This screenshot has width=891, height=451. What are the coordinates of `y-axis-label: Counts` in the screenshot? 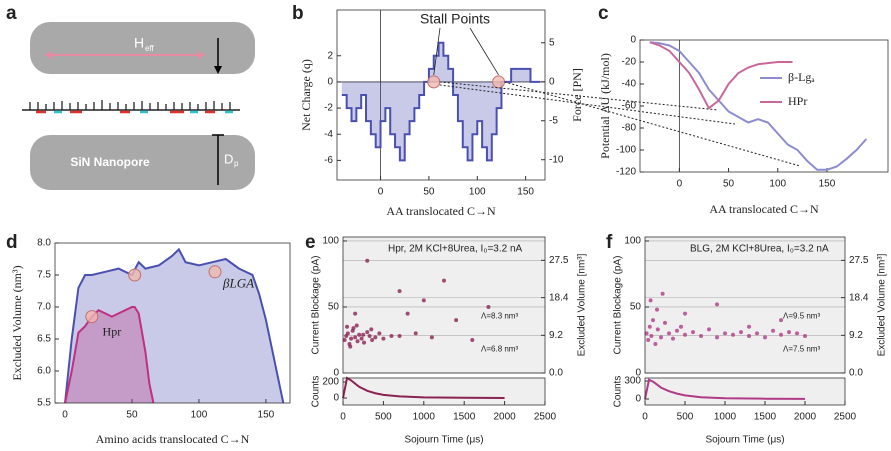 It's located at (618, 392).